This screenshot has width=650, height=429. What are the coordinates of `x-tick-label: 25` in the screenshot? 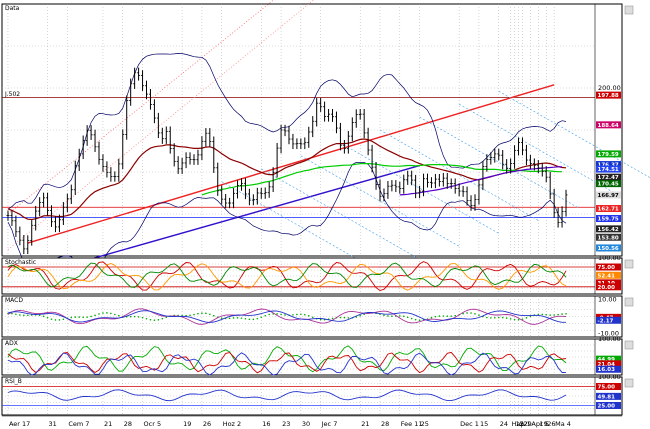 It's located at (425, 424).